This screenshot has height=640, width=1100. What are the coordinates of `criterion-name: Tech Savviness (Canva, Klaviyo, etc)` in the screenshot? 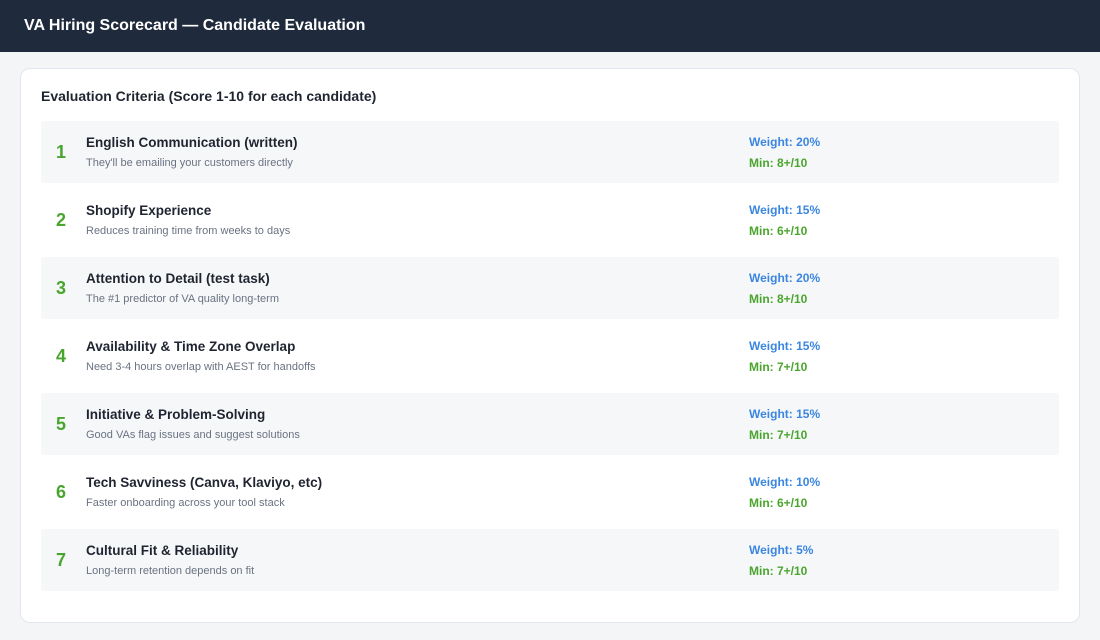 It's located at (204, 482).